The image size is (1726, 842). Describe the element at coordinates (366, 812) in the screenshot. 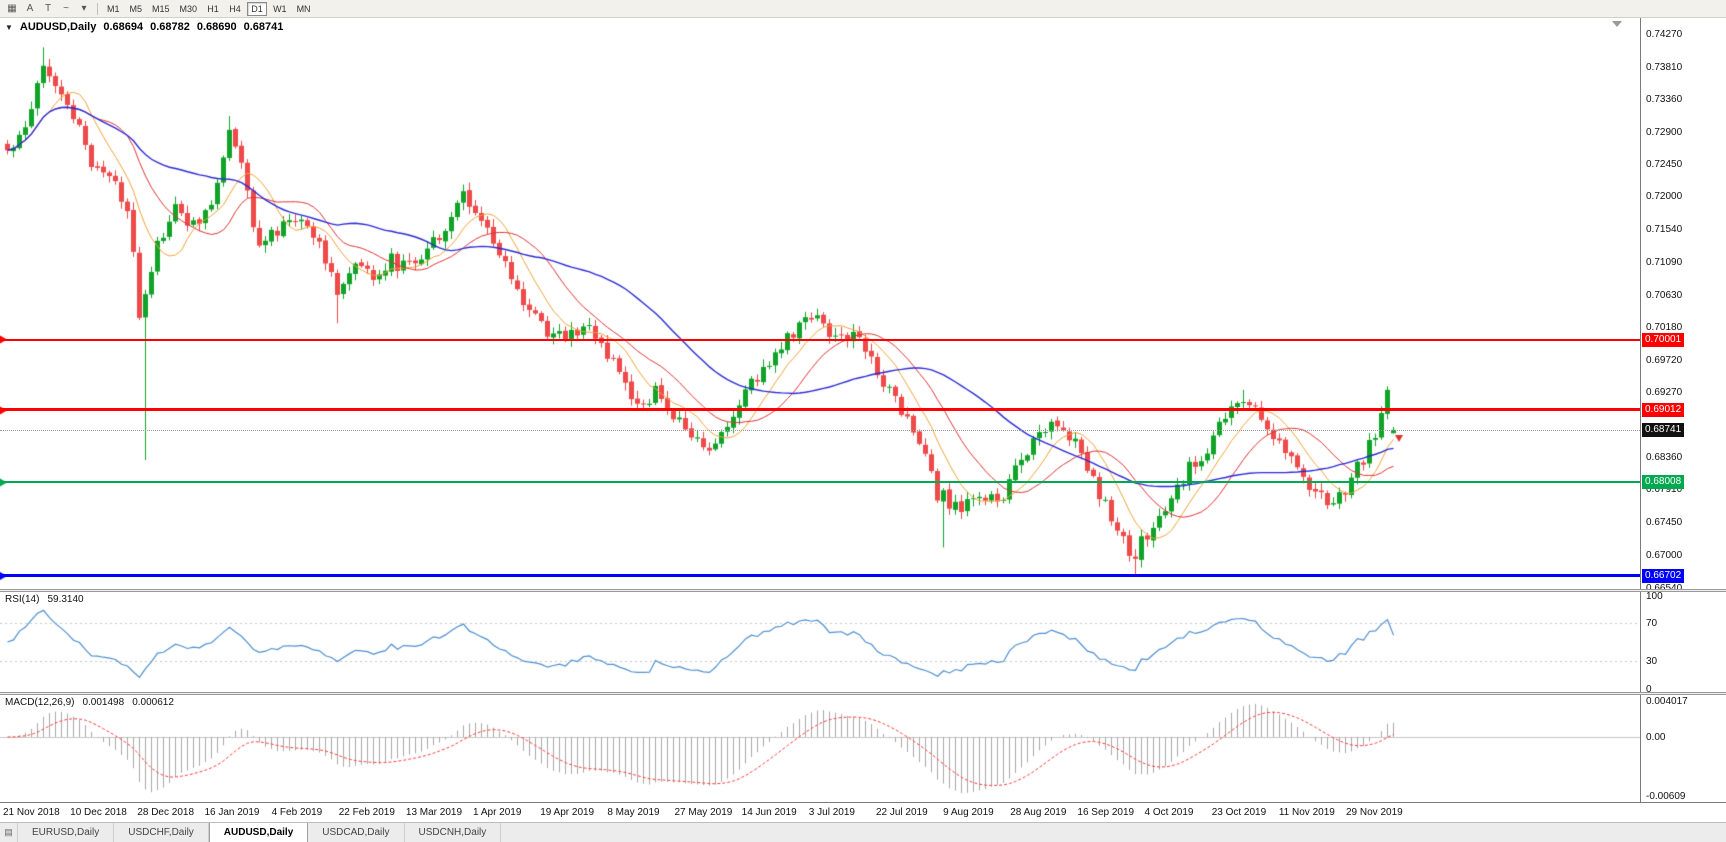

I see `time-axis-label: 22 Feb 2019` at that location.